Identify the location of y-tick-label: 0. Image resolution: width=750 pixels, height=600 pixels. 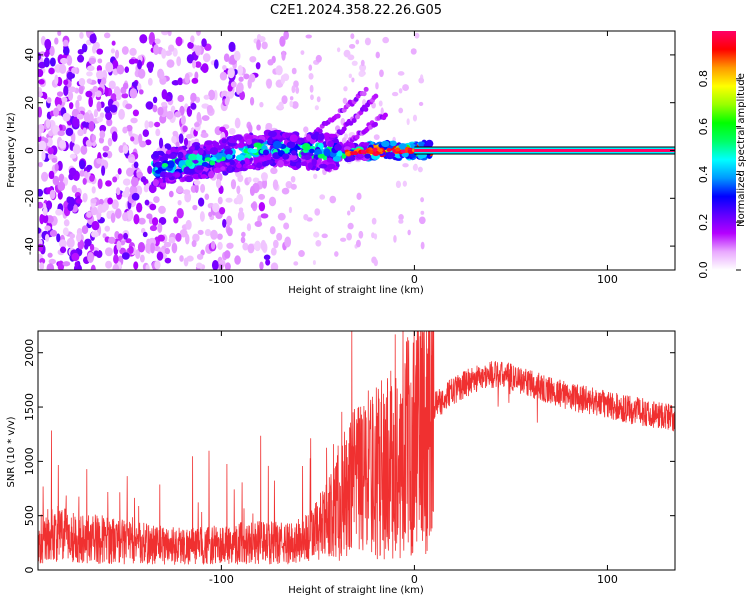
(29, 150).